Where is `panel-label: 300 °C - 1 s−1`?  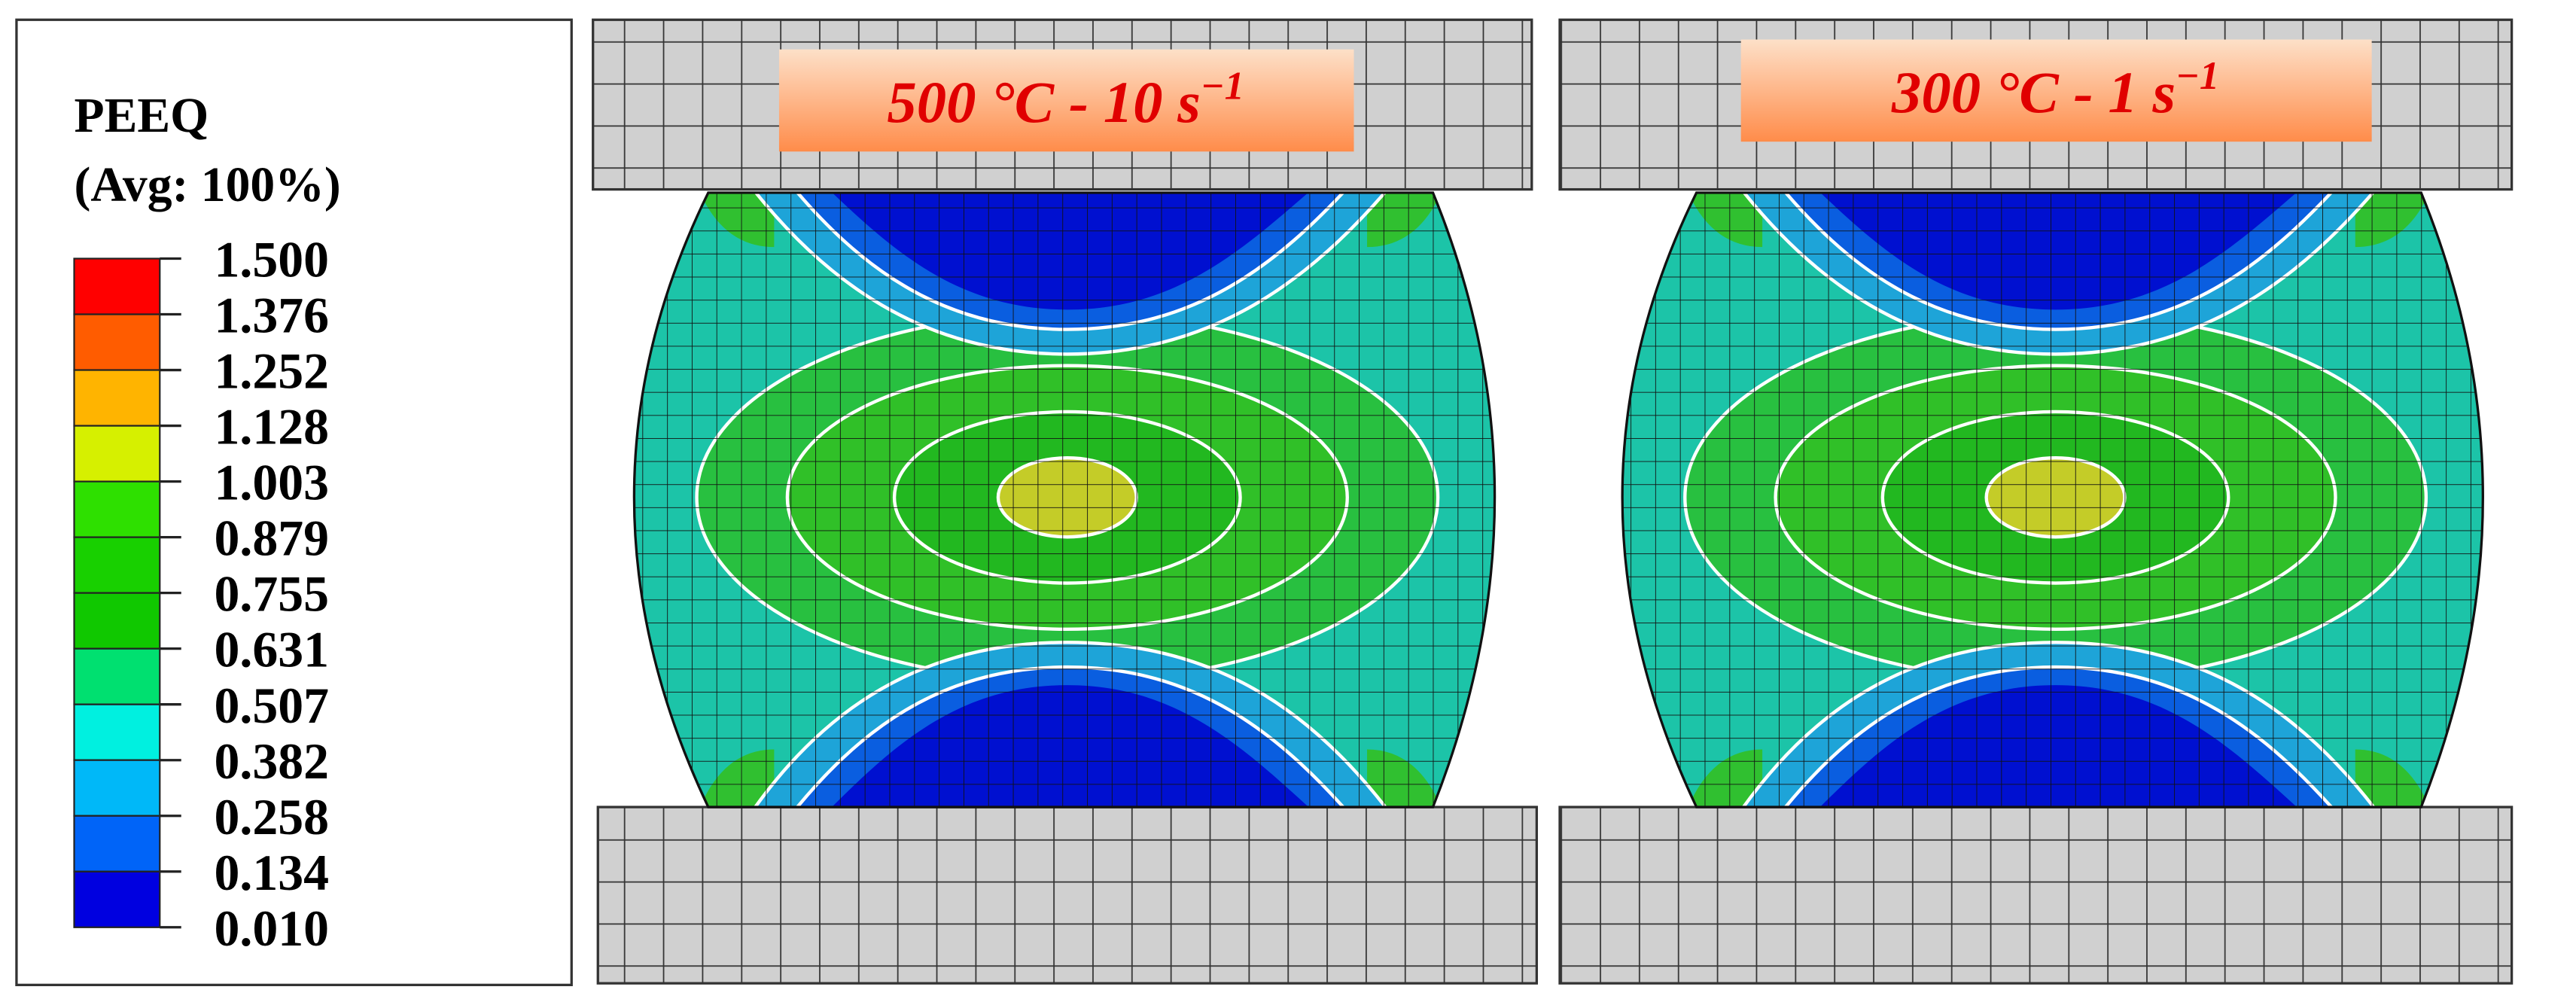 panel-label: 300 °C - 1 s−1 is located at coordinates (2055, 90).